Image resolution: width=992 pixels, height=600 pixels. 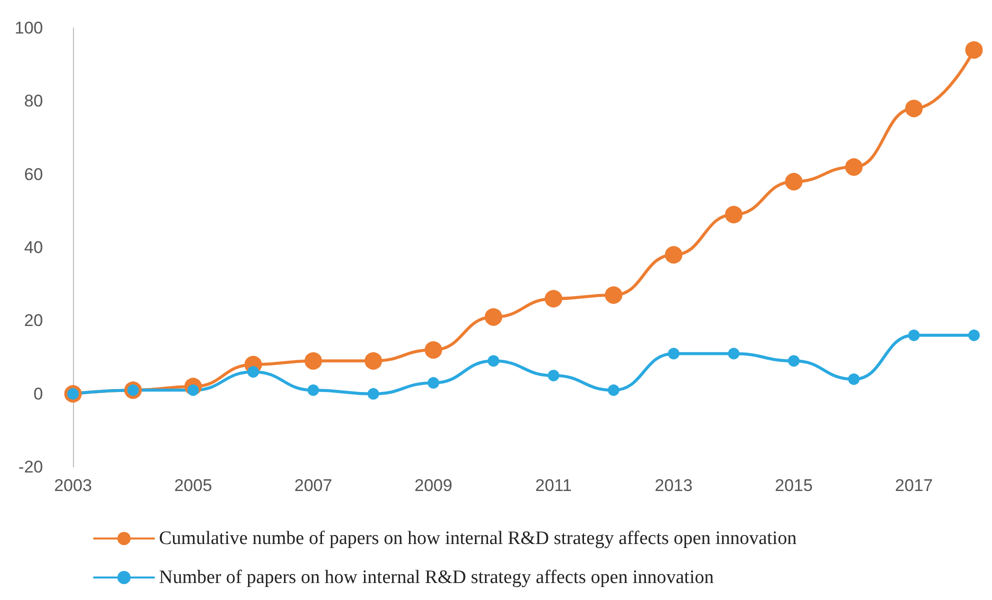 What do you see at coordinates (793, 485) in the screenshot?
I see `x-tick-label: 2015` at bounding box center [793, 485].